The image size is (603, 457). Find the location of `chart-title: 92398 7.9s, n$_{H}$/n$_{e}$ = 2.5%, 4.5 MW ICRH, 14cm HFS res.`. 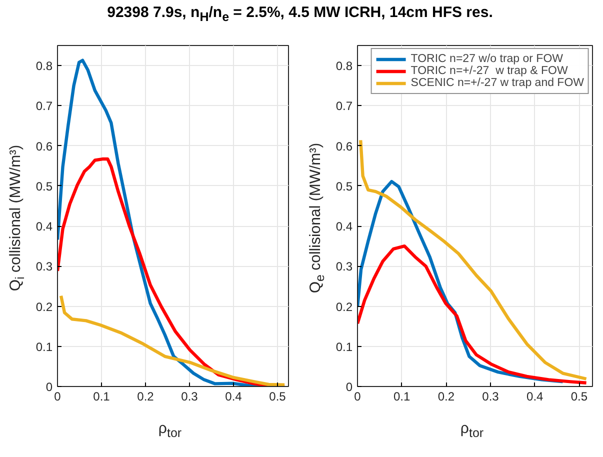

chart-title: 92398 7.9s, n$_{H}$/n$_{e}$ = 2.5%, 4.5 MW ICRH, 14cm HFS res. is located at coordinates (300, 14).